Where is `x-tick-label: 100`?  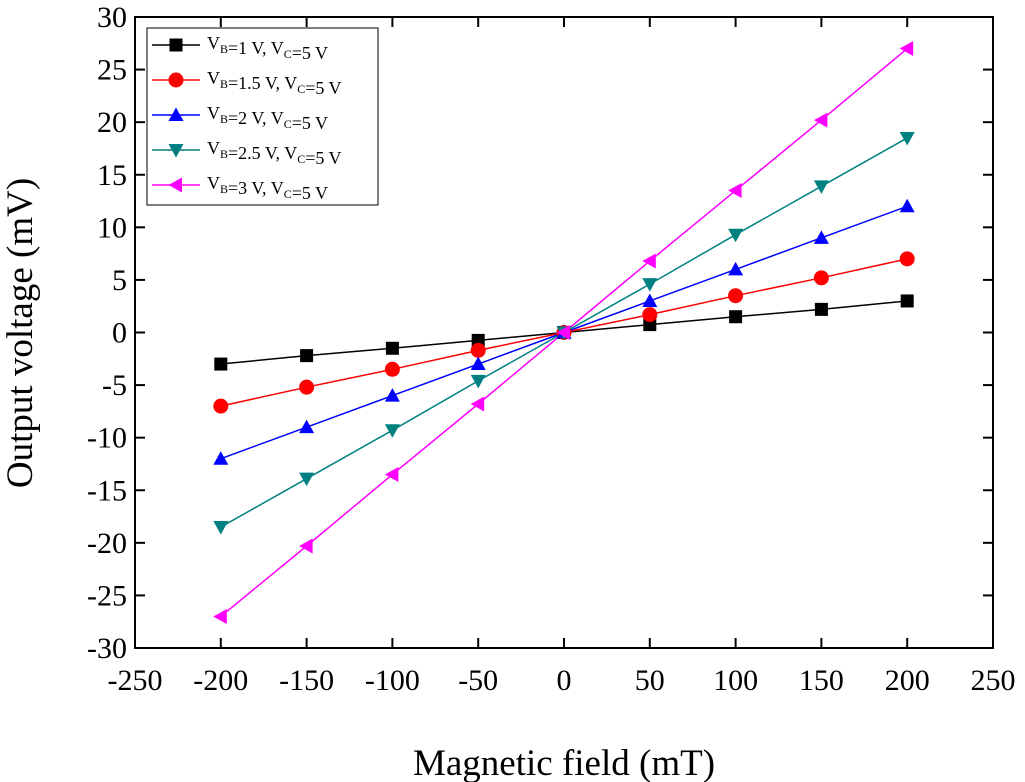 x-tick-label: 100 is located at coordinates (735, 680).